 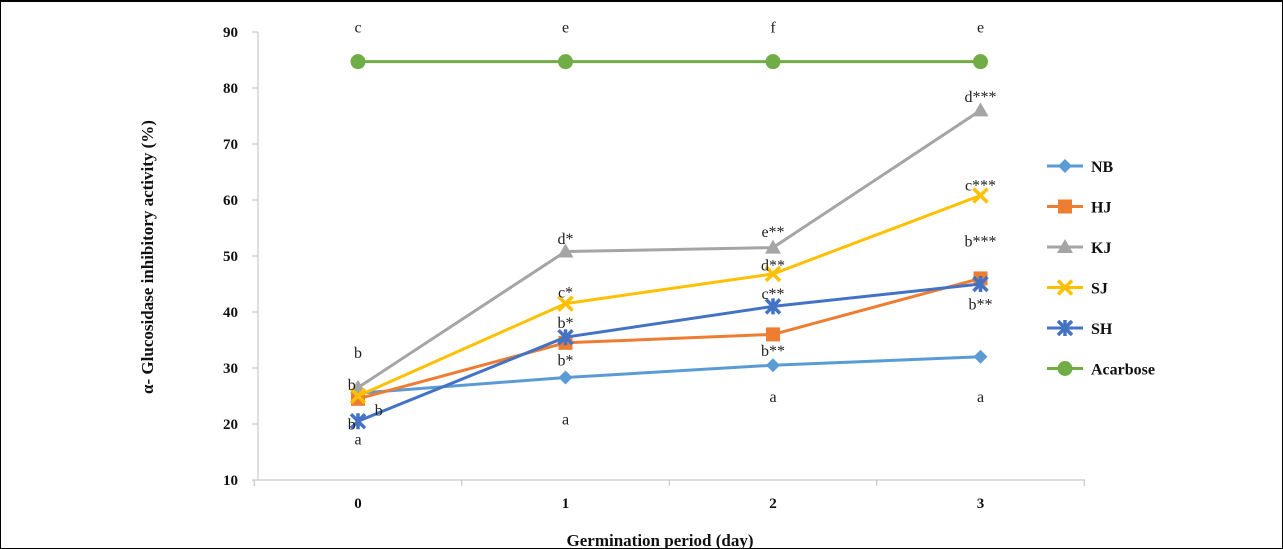 I want to click on legend-item-acarbose: Acarbose, so click(x=1101, y=370).